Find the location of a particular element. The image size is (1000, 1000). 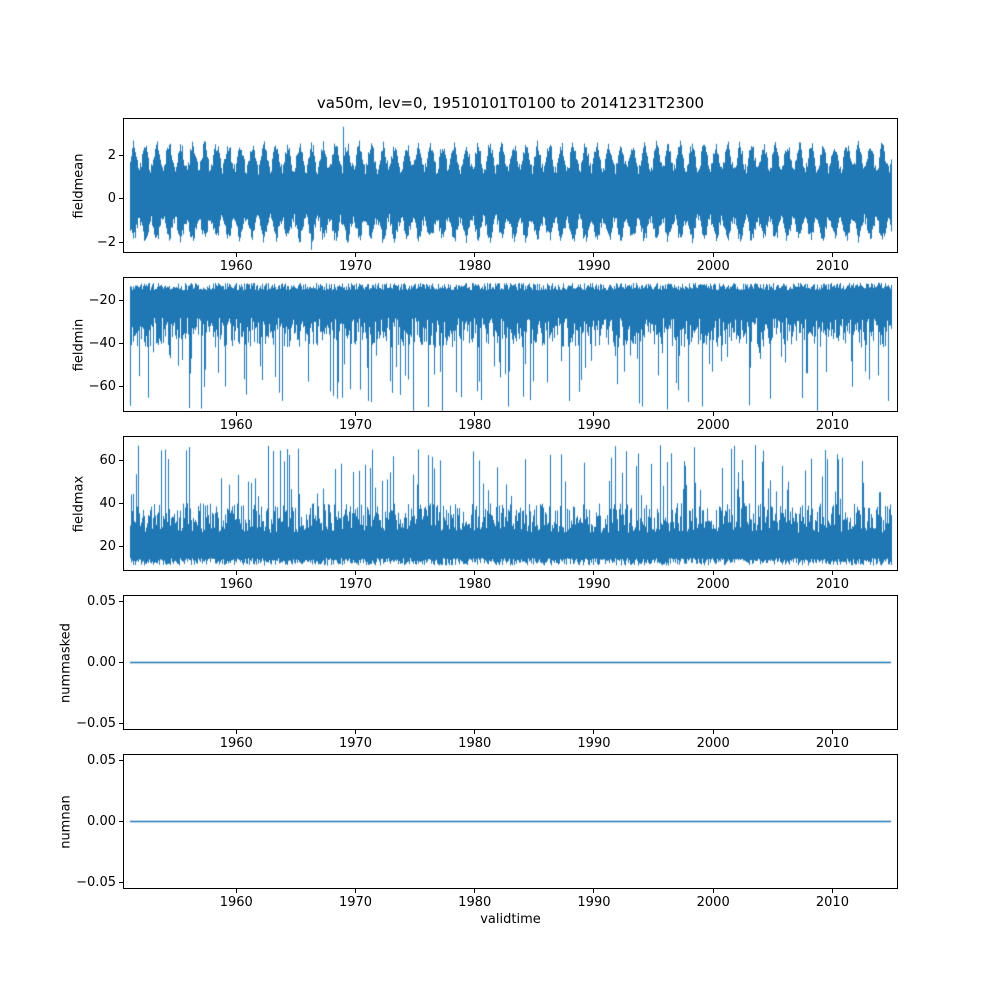

y-tick-label: −40 is located at coordinates (102, 343).